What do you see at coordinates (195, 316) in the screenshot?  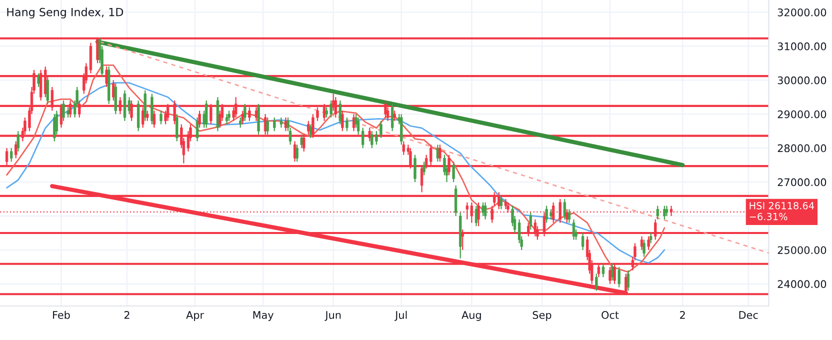 I see `x-tick-label: Apr` at bounding box center [195, 316].